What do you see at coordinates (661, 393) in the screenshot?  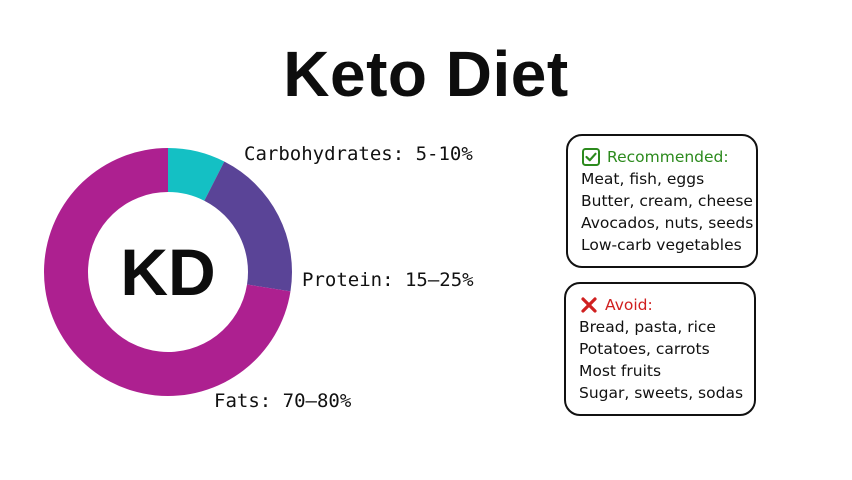 I see `list-item: Sugar, sweets, sodas` at bounding box center [661, 393].